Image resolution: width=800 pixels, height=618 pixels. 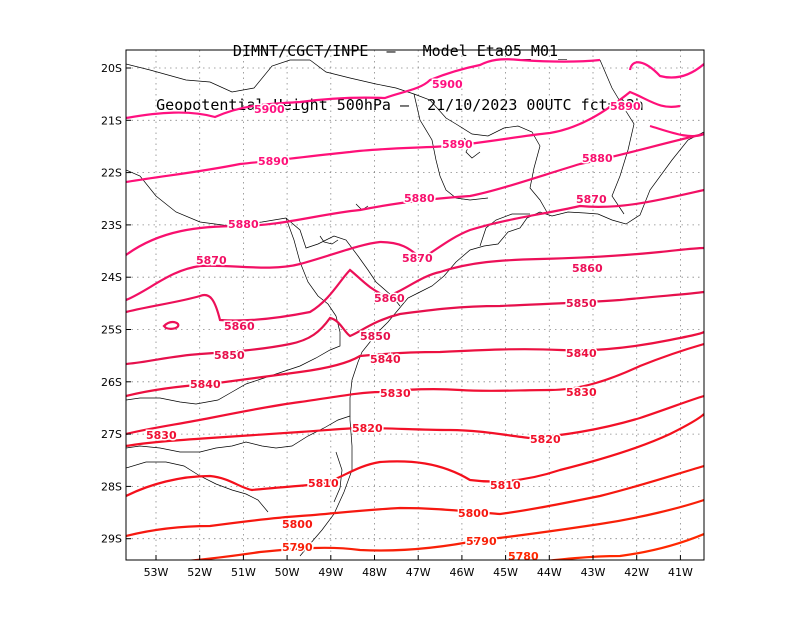 I want to click on mg-border, so click(x=481, y=154).